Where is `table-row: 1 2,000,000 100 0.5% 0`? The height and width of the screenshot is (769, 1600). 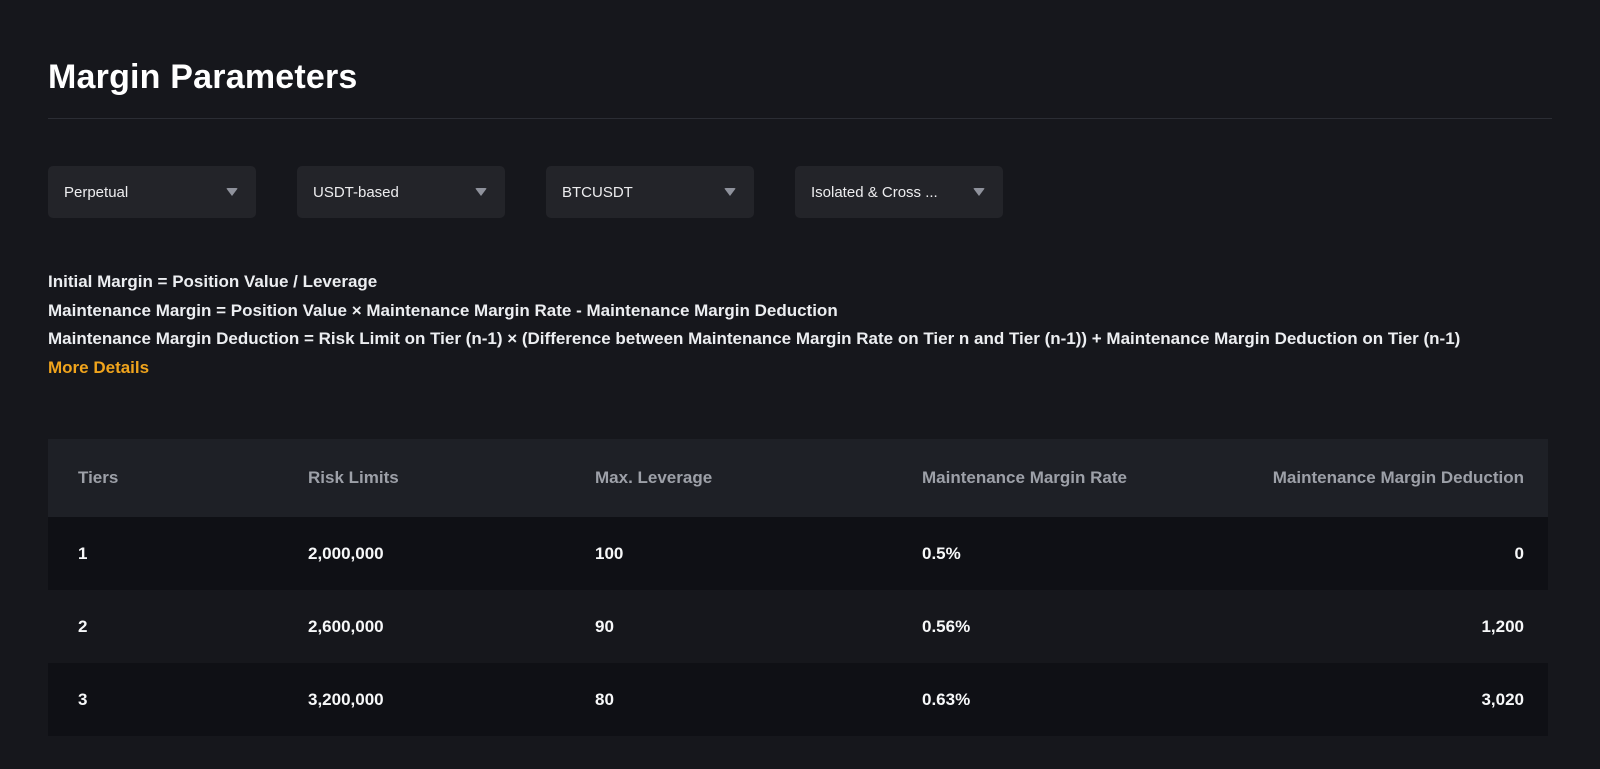
table-row: 1 2,000,000 100 0.5% 0 is located at coordinates (798, 553).